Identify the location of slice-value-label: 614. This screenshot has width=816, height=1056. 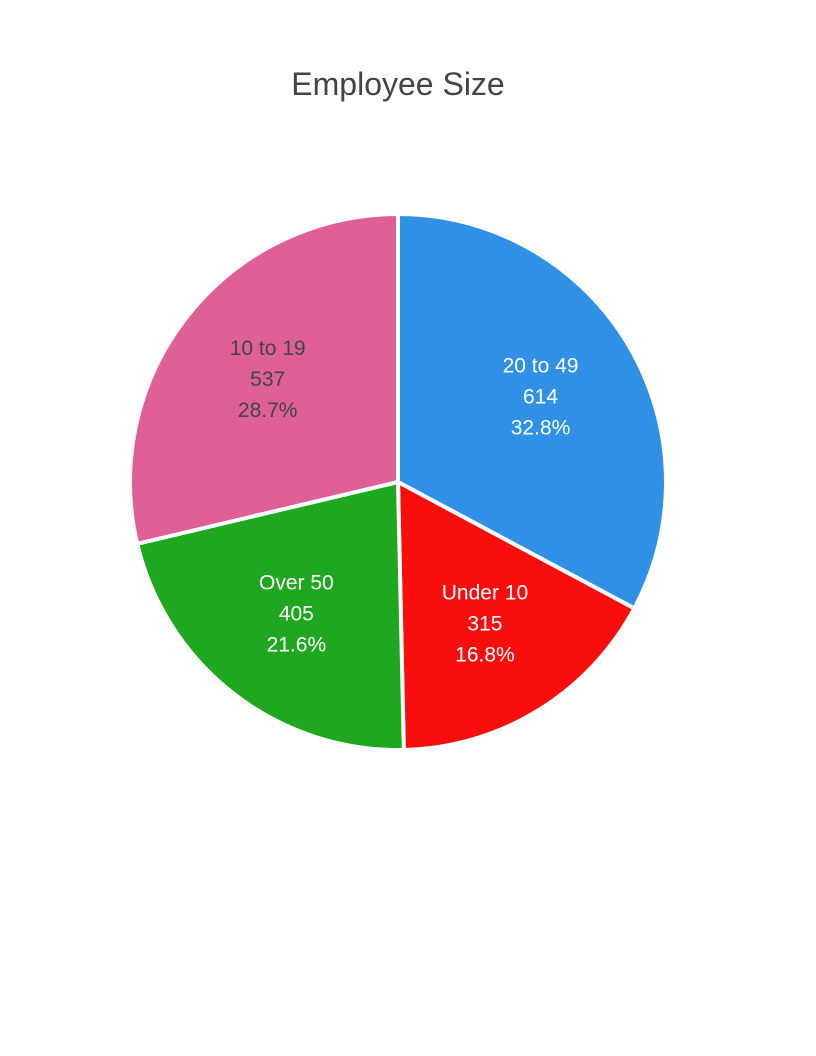
(540, 397).